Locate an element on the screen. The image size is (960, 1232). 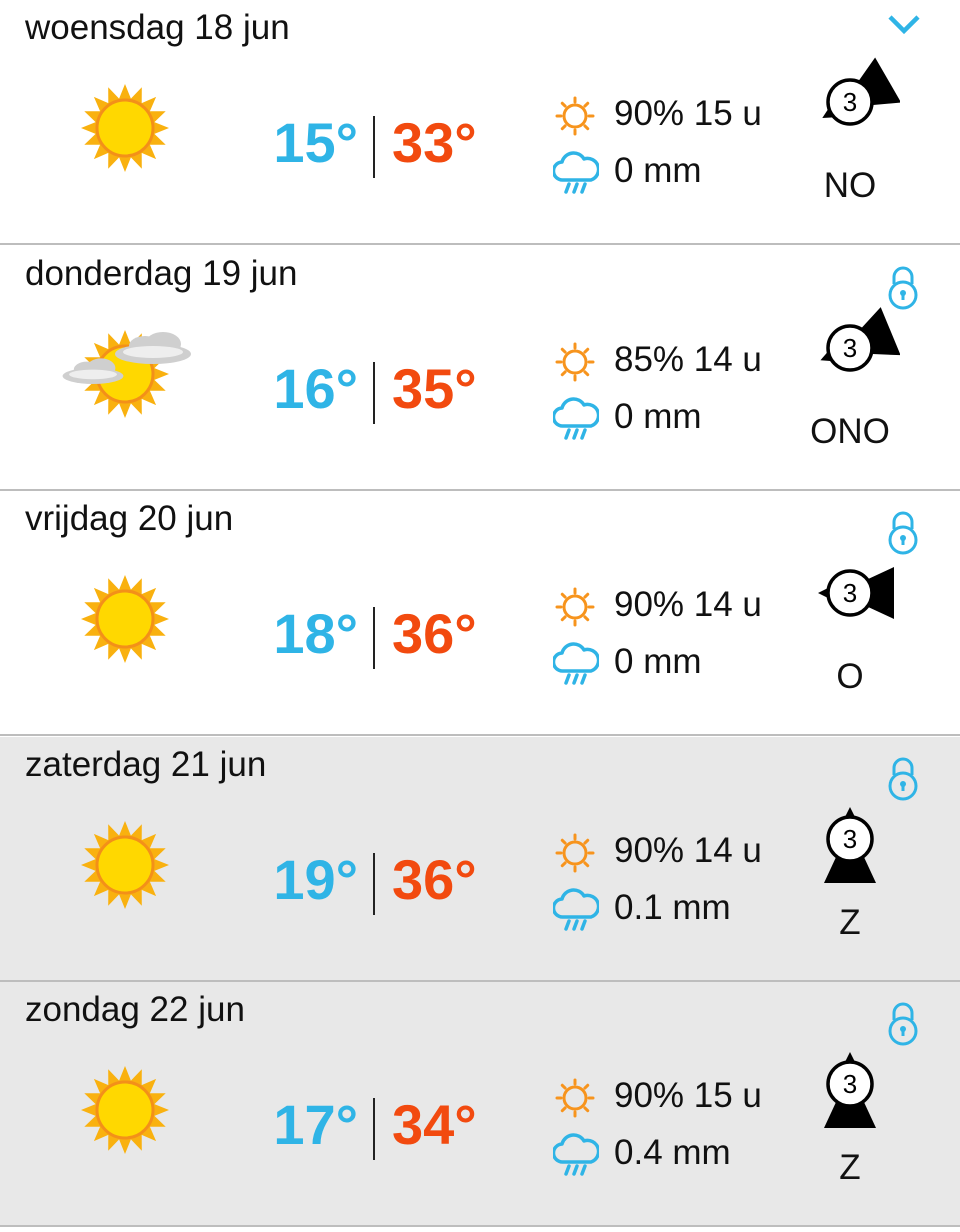
max-temp: 34° is located at coordinates (434, 1124).